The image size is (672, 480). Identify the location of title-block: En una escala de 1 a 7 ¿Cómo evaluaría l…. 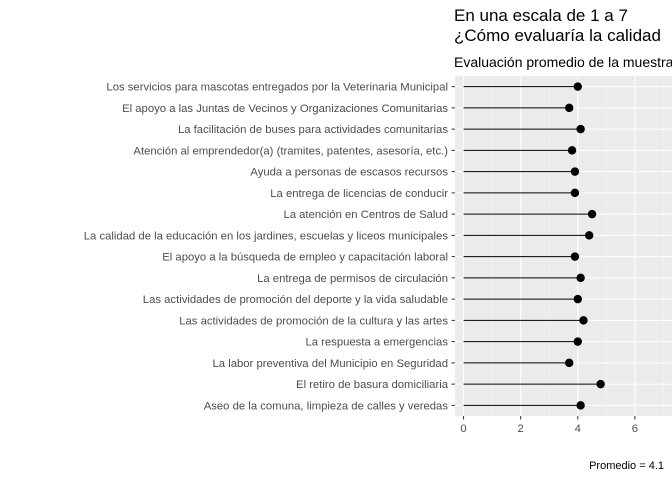
(563, 38).